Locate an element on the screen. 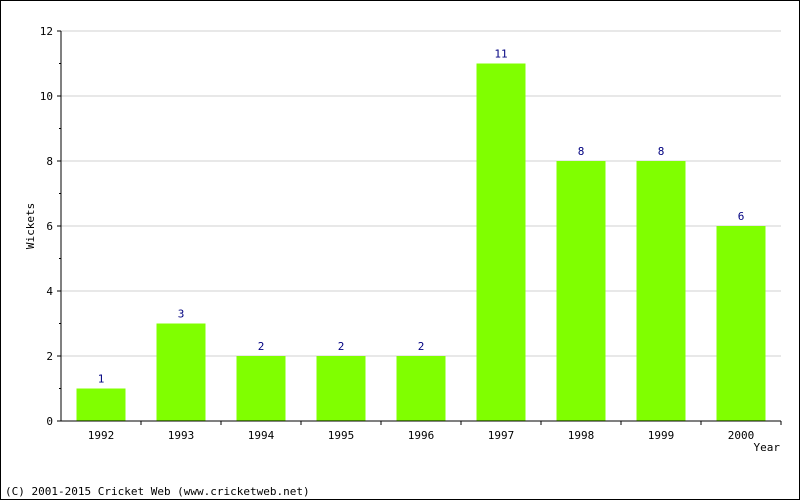 The width and height of the screenshot is (800, 500). y-tick-labels: 0 2 4 6 8 10 12 is located at coordinates (50, 226).